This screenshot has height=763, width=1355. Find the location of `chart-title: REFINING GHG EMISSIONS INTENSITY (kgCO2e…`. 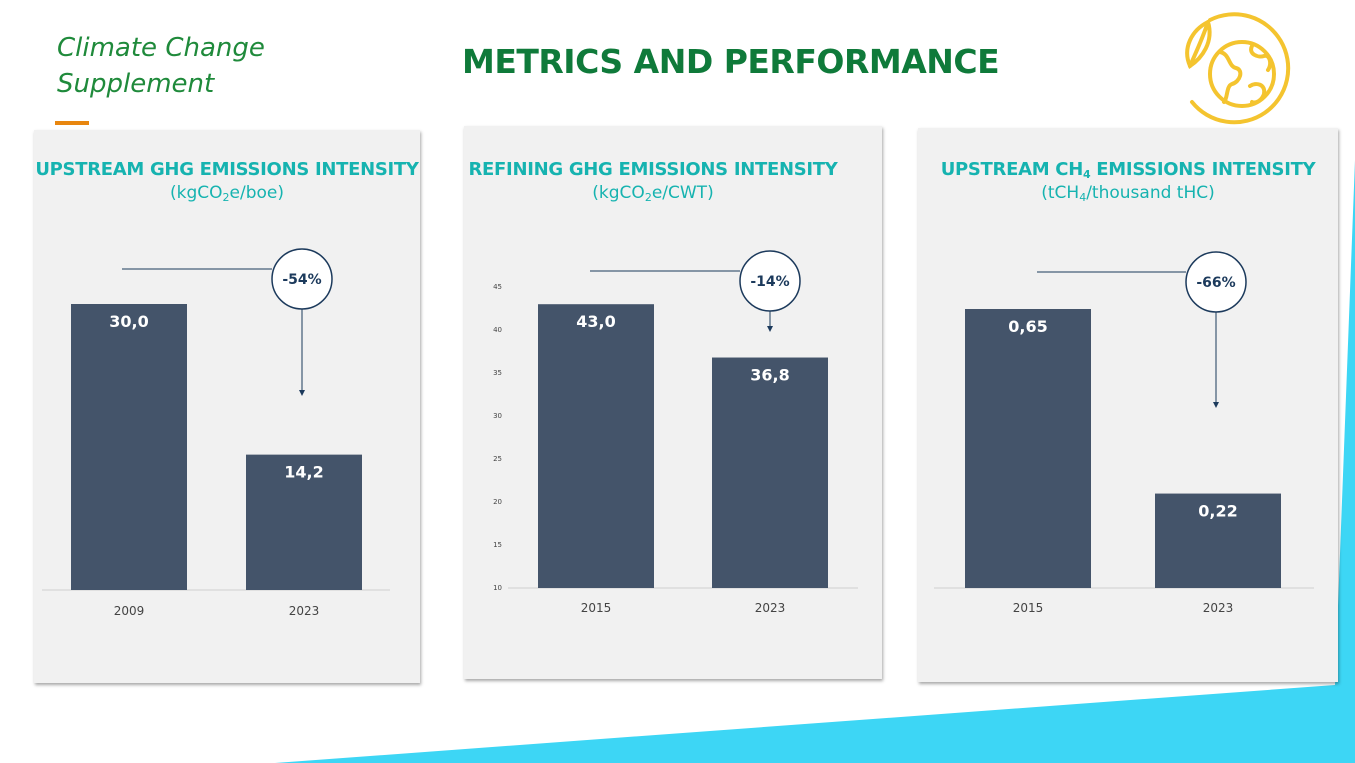

chart-title: REFINING GHG EMISSIONS INTENSITY (kgCO2e… is located at coordinates (653, 181).